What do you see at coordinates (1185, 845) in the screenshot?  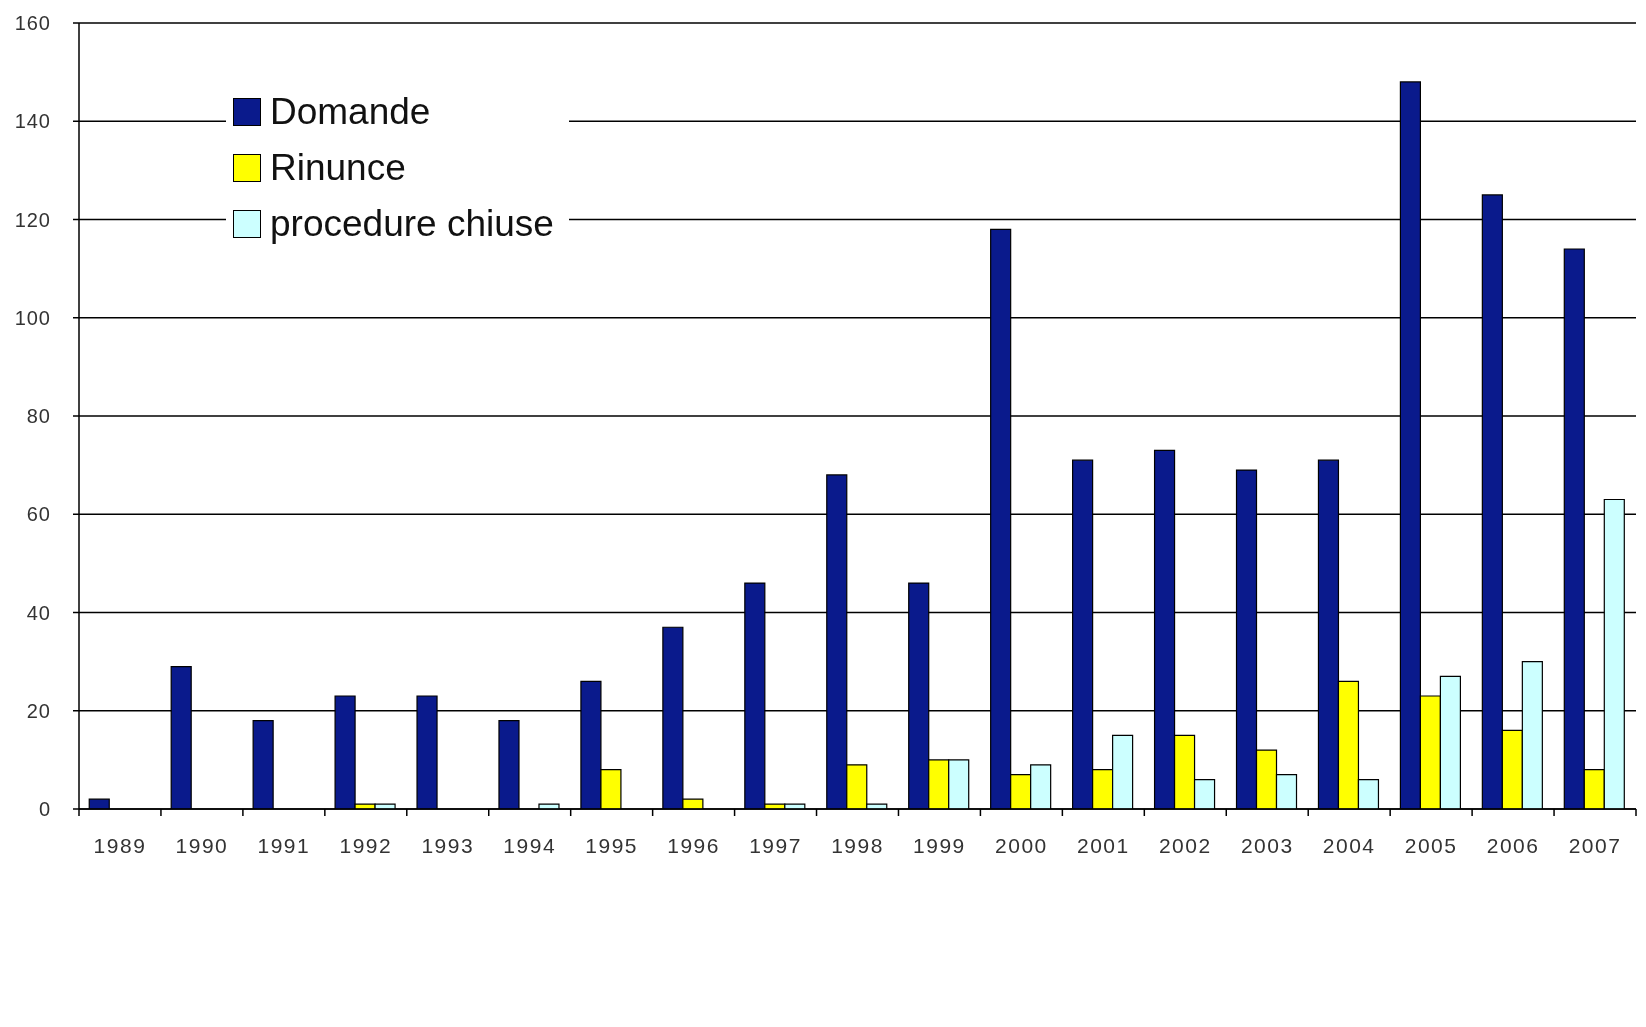 I see `x-tick-label: 2002` at bounding box center [1185, 845].